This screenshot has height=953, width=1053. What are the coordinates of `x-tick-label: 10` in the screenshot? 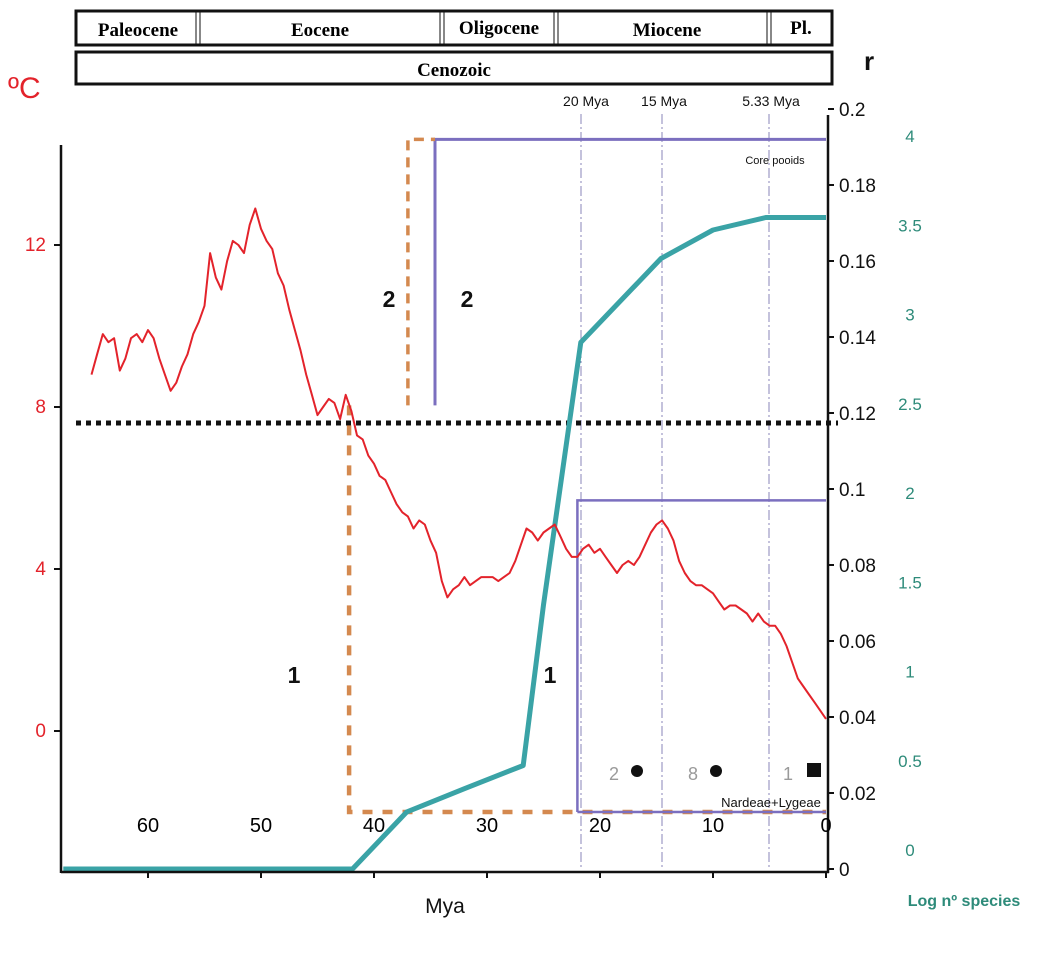 It's located at (713, 826).